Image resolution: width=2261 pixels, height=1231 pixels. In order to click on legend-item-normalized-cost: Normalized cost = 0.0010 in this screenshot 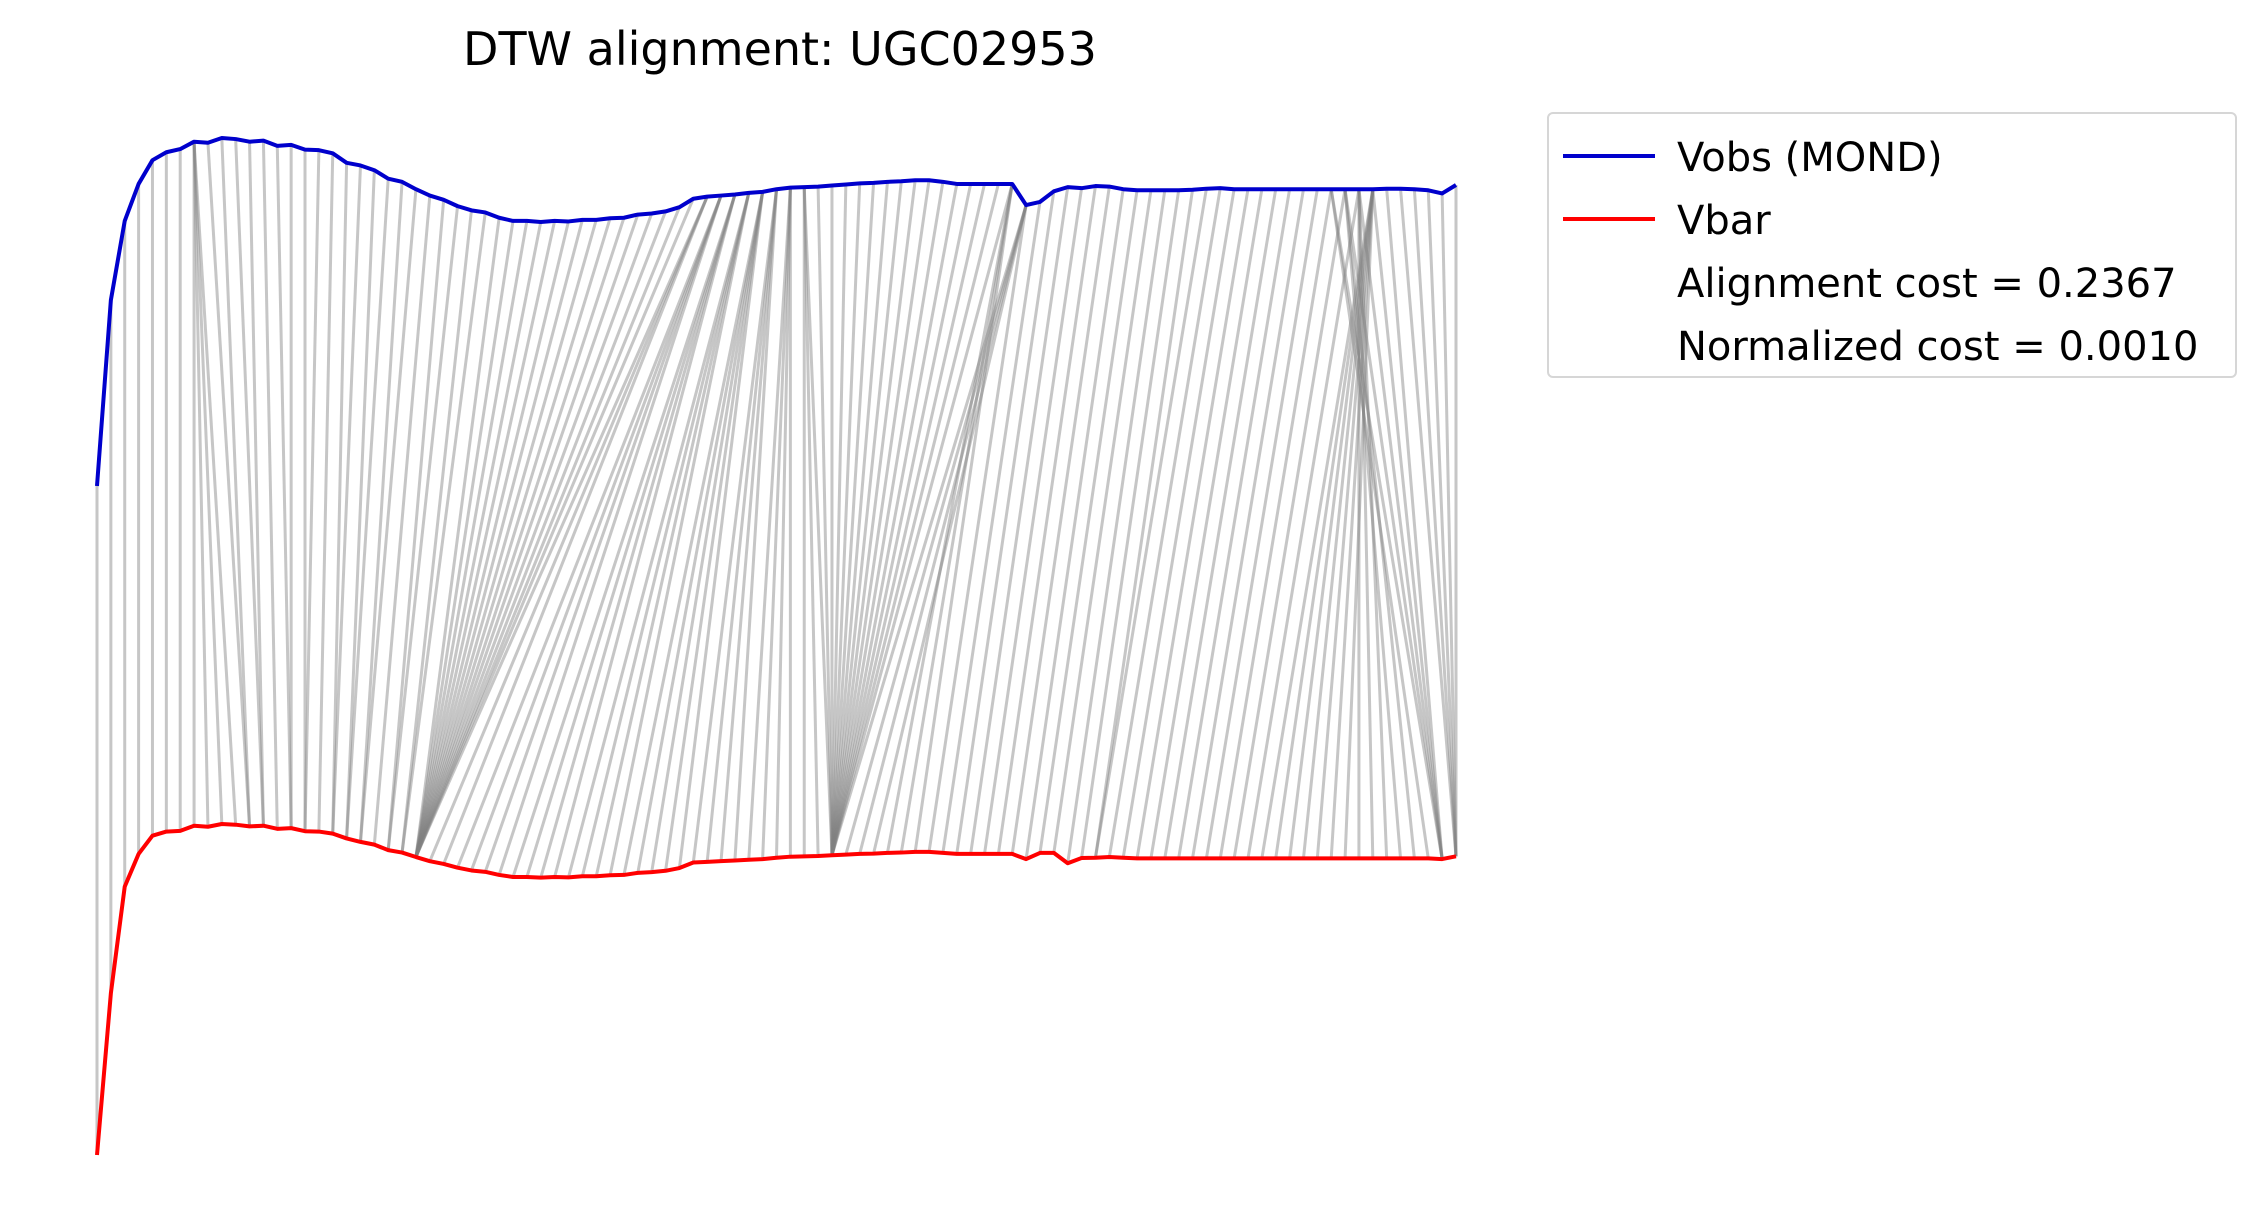, I will do `click(1892, 346)`.